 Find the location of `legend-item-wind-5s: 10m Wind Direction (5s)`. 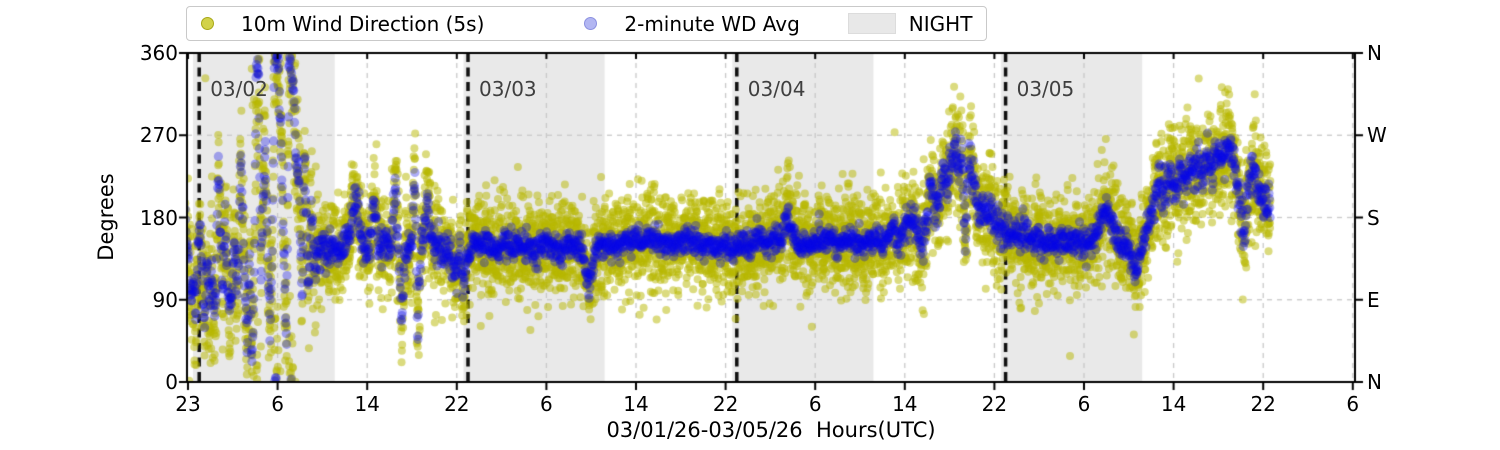

legend-item-wind-5s: 10m Wind Direction (5s) is located at coordinates (342, 24).